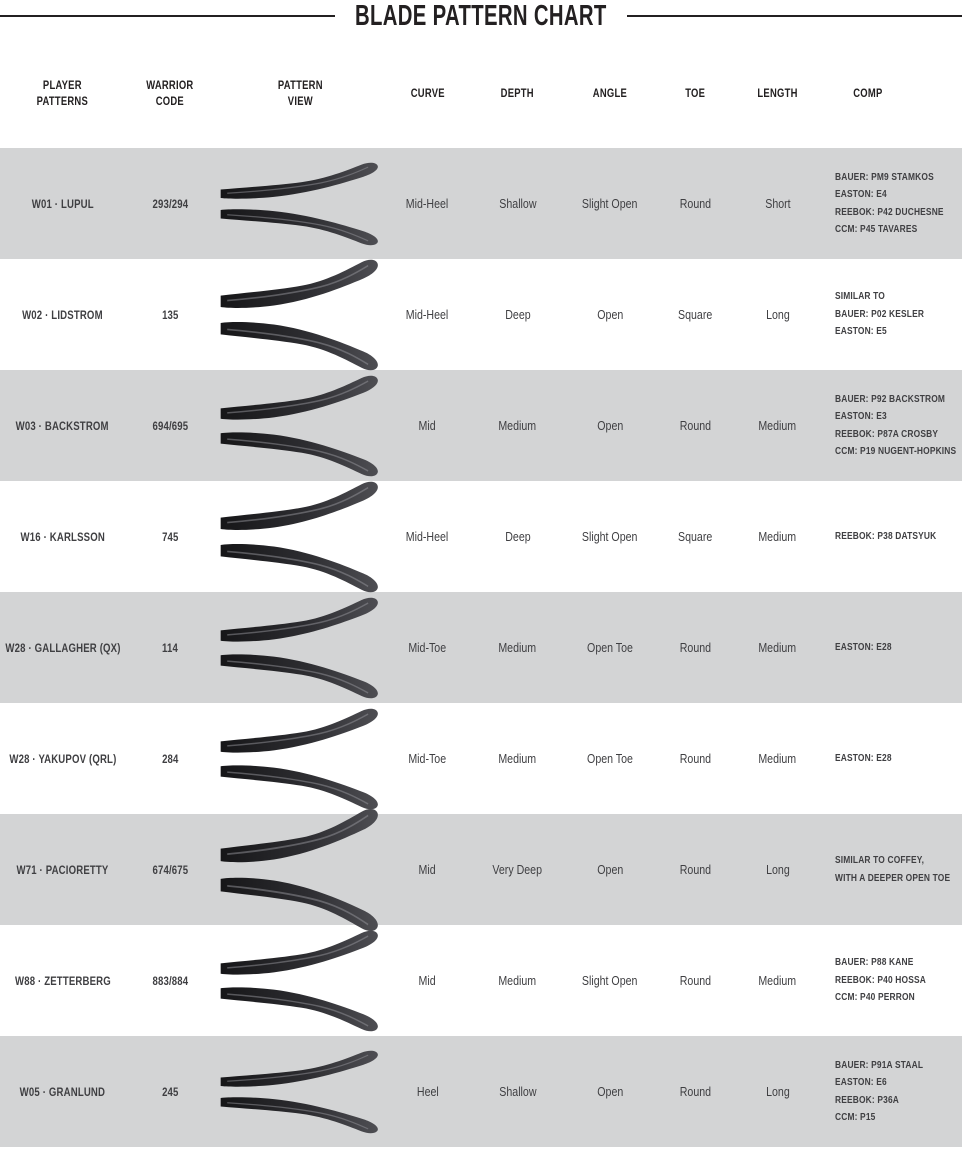  What do you see at coordinates (170, 648) in the screenshot?
I see `warrior-code-cell: 114` at bounding box center [170, 648].